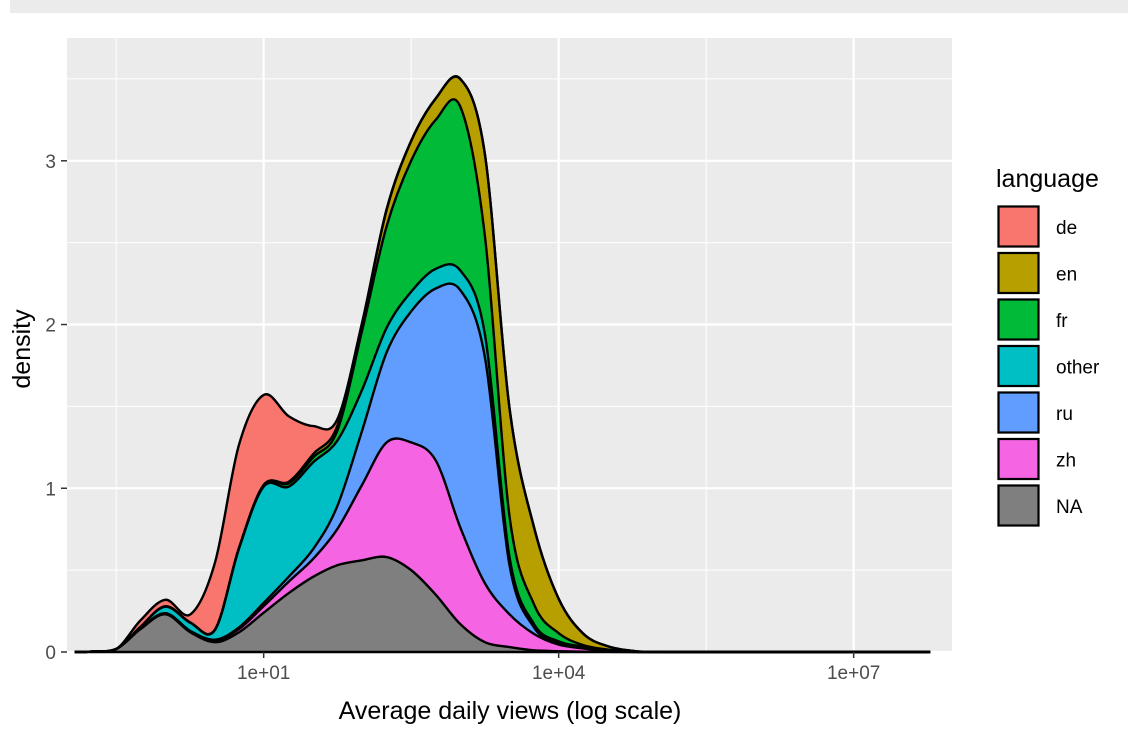 The image size is (1136, 738). I want to click on legend-label-zh: zh, so click(1066, 461).